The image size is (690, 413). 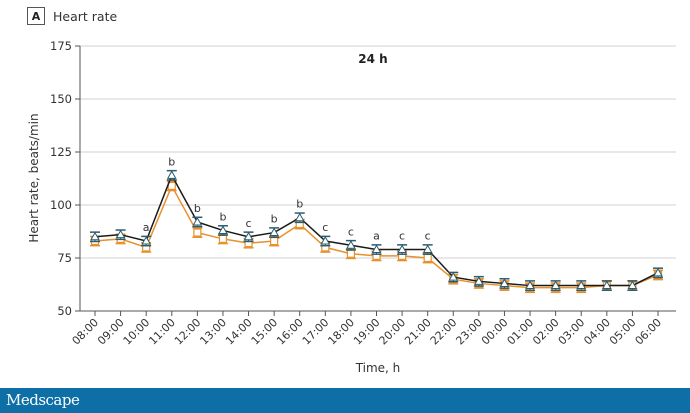 I want to click on x-tick-label: 13:00, so click(x=213, y=332).